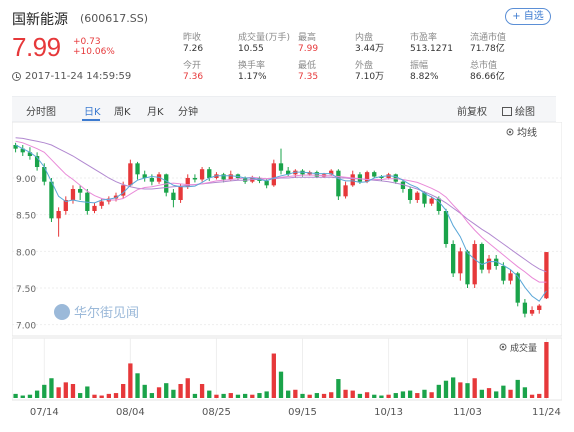 Image resolution: width=574 pixels, height=432 pixels. Describe the element at coordinates (527, 132) in the screenshot. I see `ma-toggle-label: 均线` at that location.